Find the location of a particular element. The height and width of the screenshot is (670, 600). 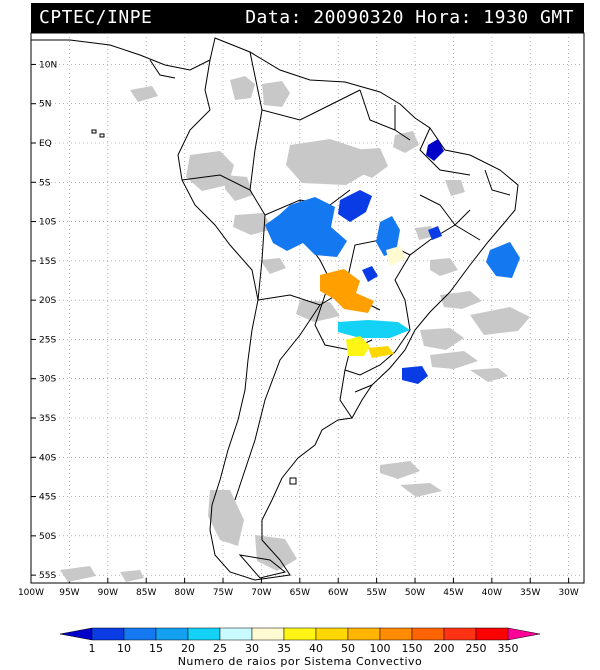

lat-tick-label: 35S is located at coordinates (47, 419).